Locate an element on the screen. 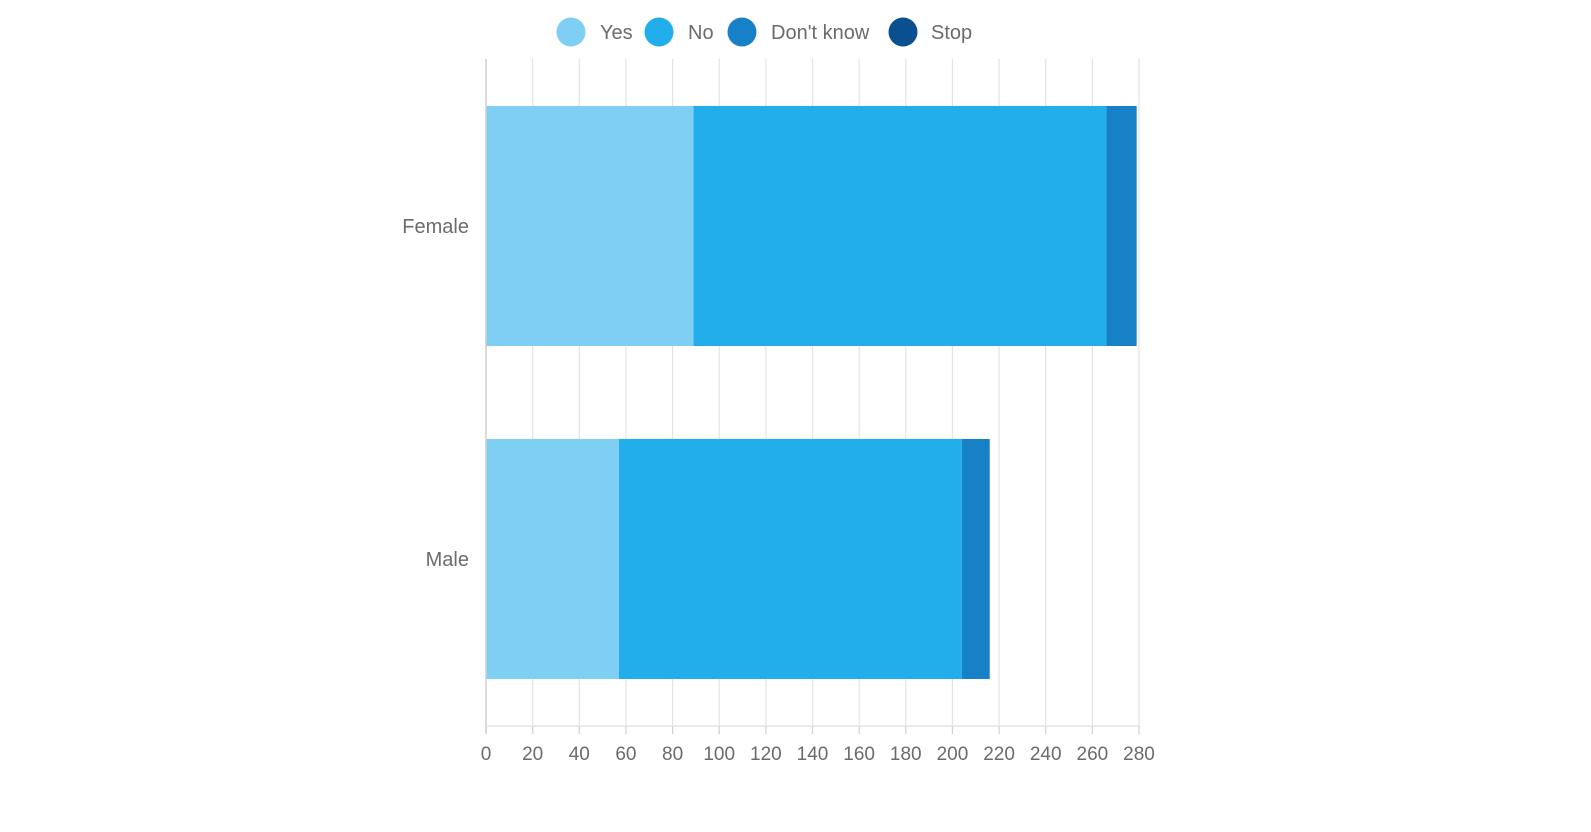  legend-item-yes: Yes is located at coordinates (594, 32).